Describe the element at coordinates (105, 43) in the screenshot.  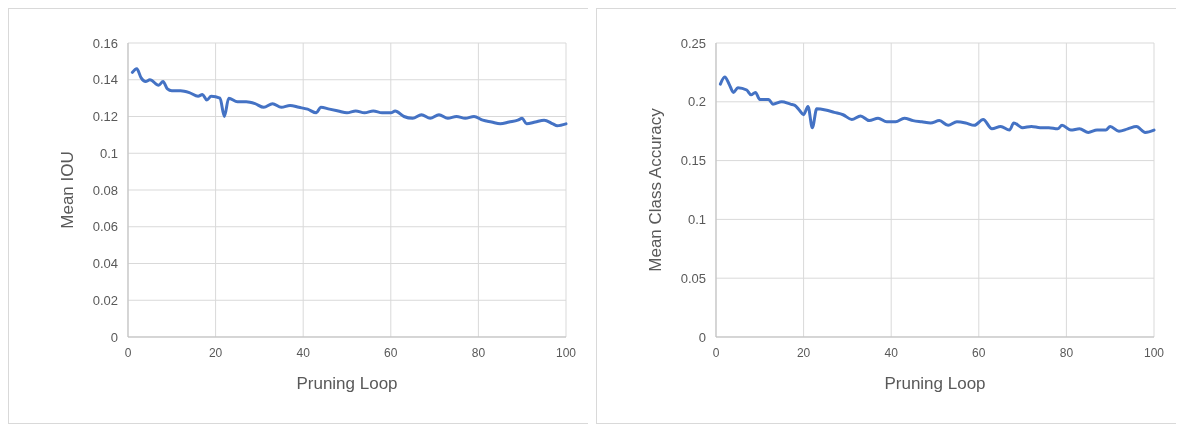
I see `y-tick-label: 0.16` at that location.